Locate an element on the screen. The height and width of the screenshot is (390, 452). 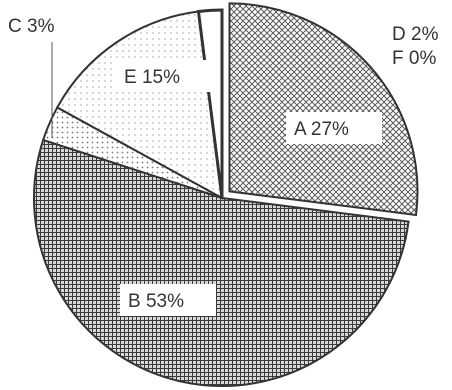
slice-label-B: B 53% is located at coordinates (156, 301).